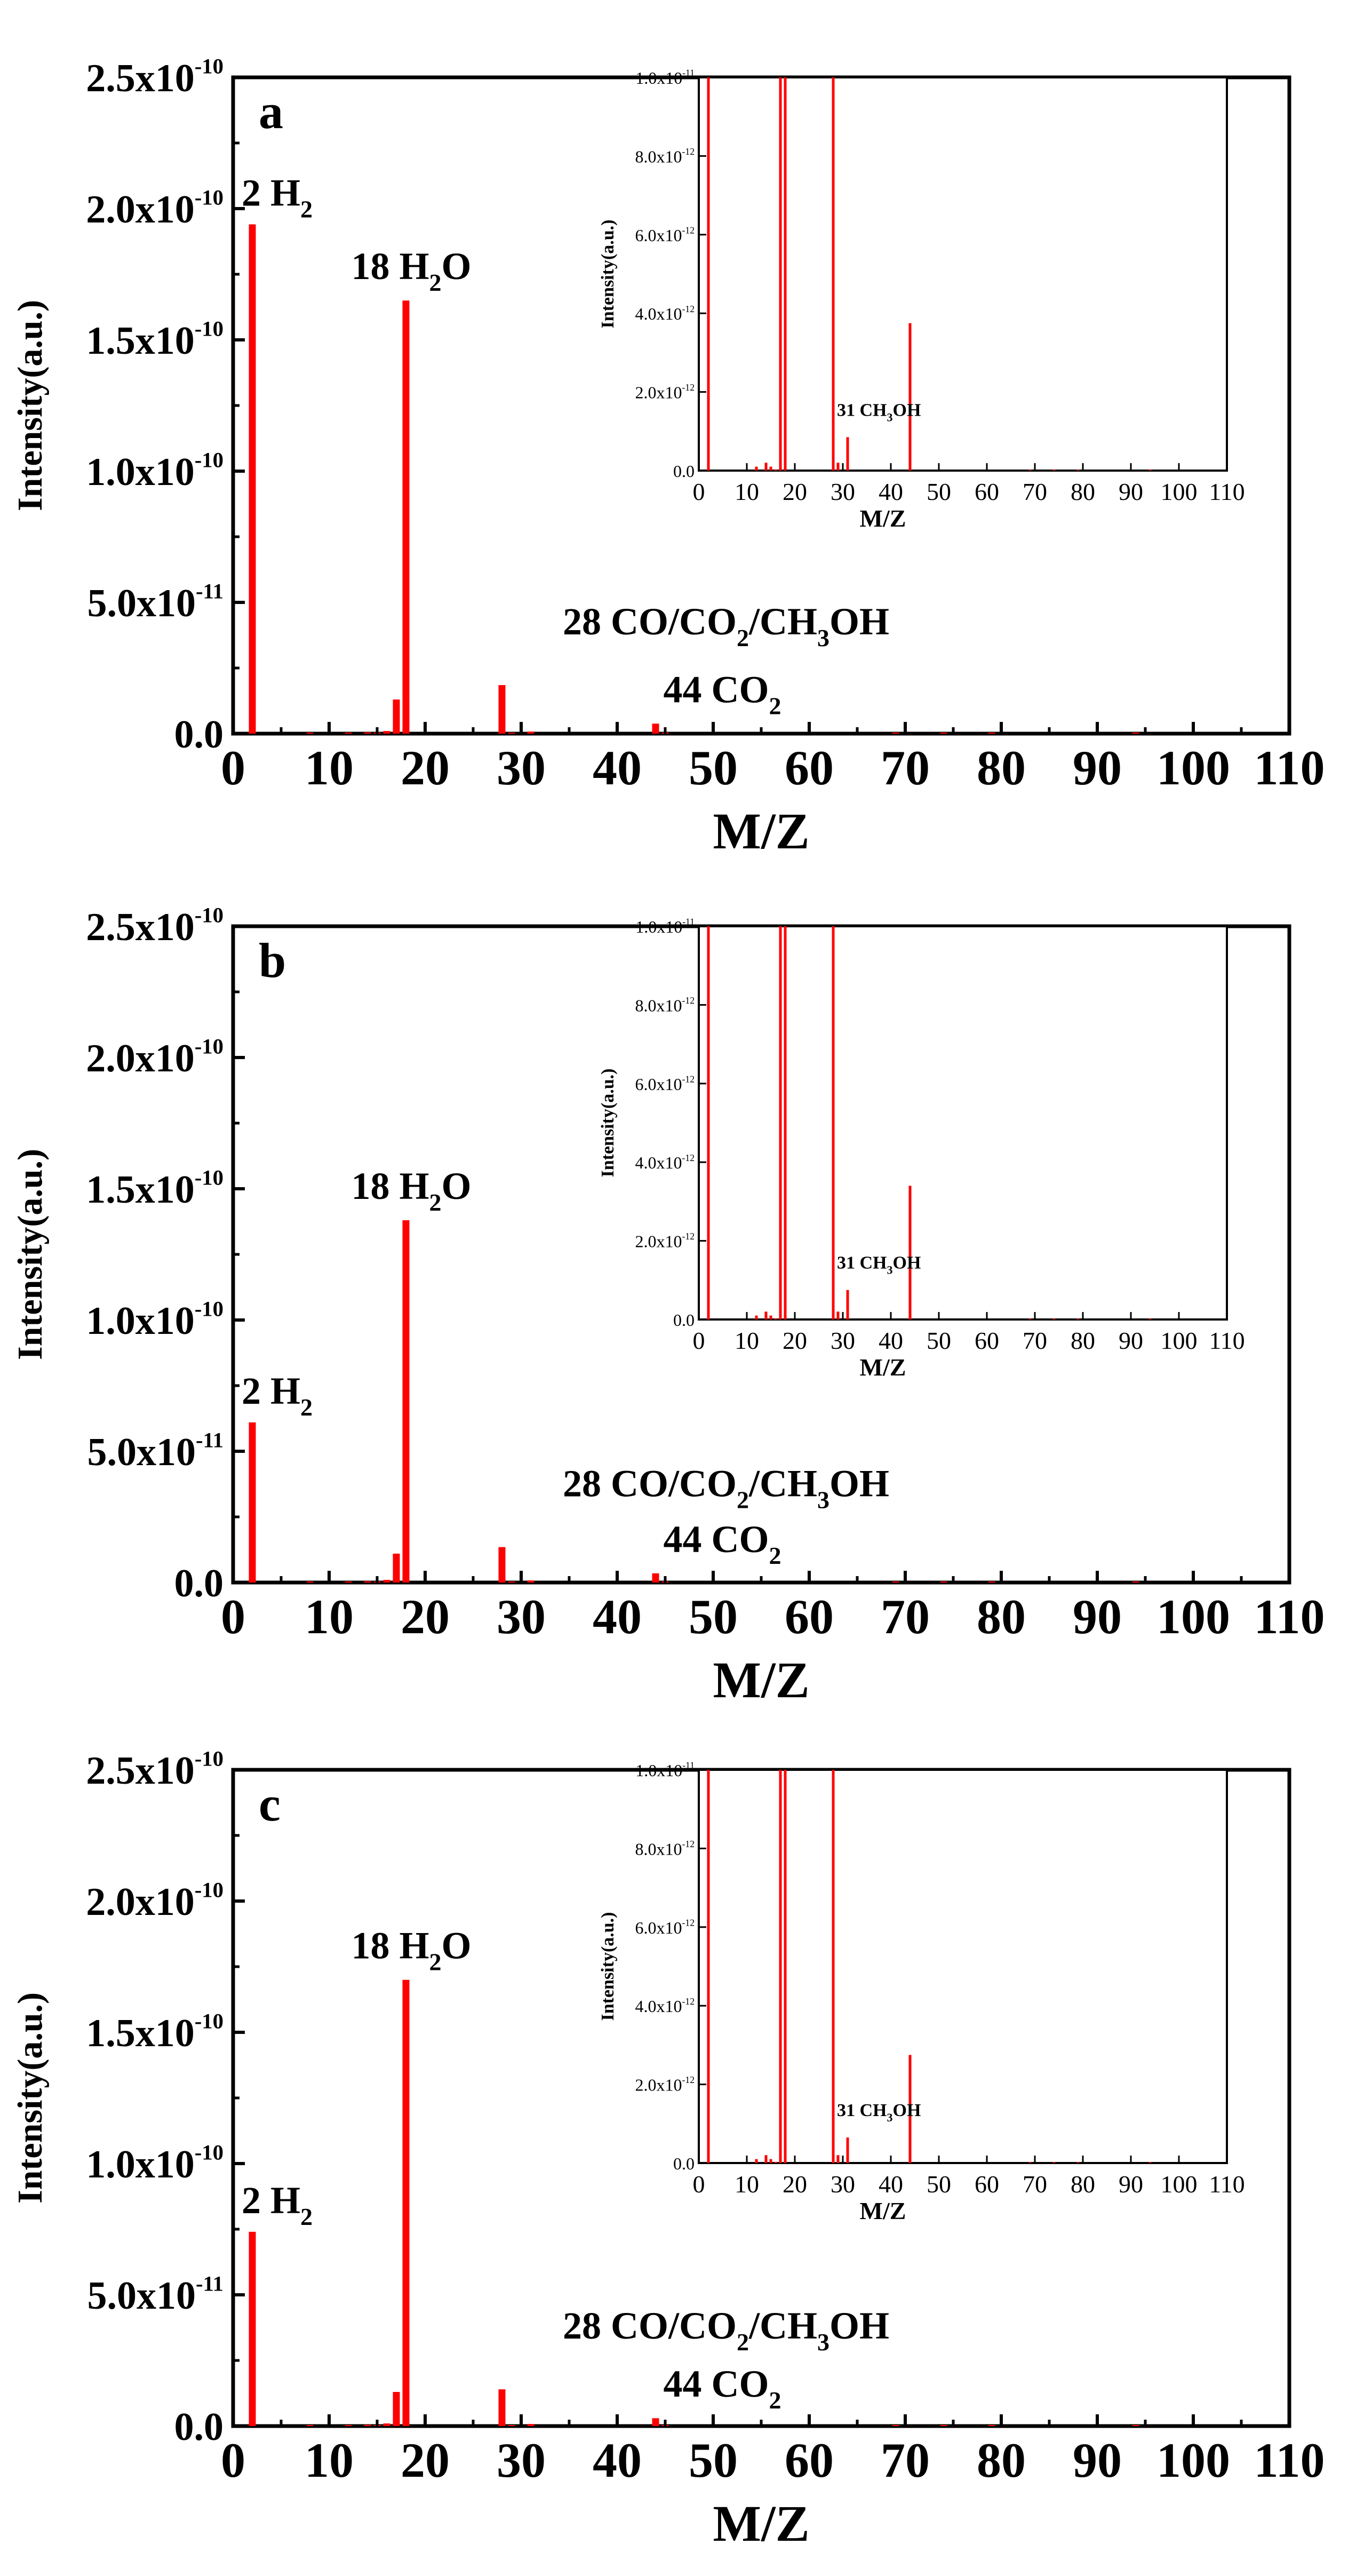 The height and width of the screenshot is (2576, 1356). What do you see at coordinates (270, 1804) in the screenshot?
I see `panel-letter: c` at bounding box center [270, 1804].